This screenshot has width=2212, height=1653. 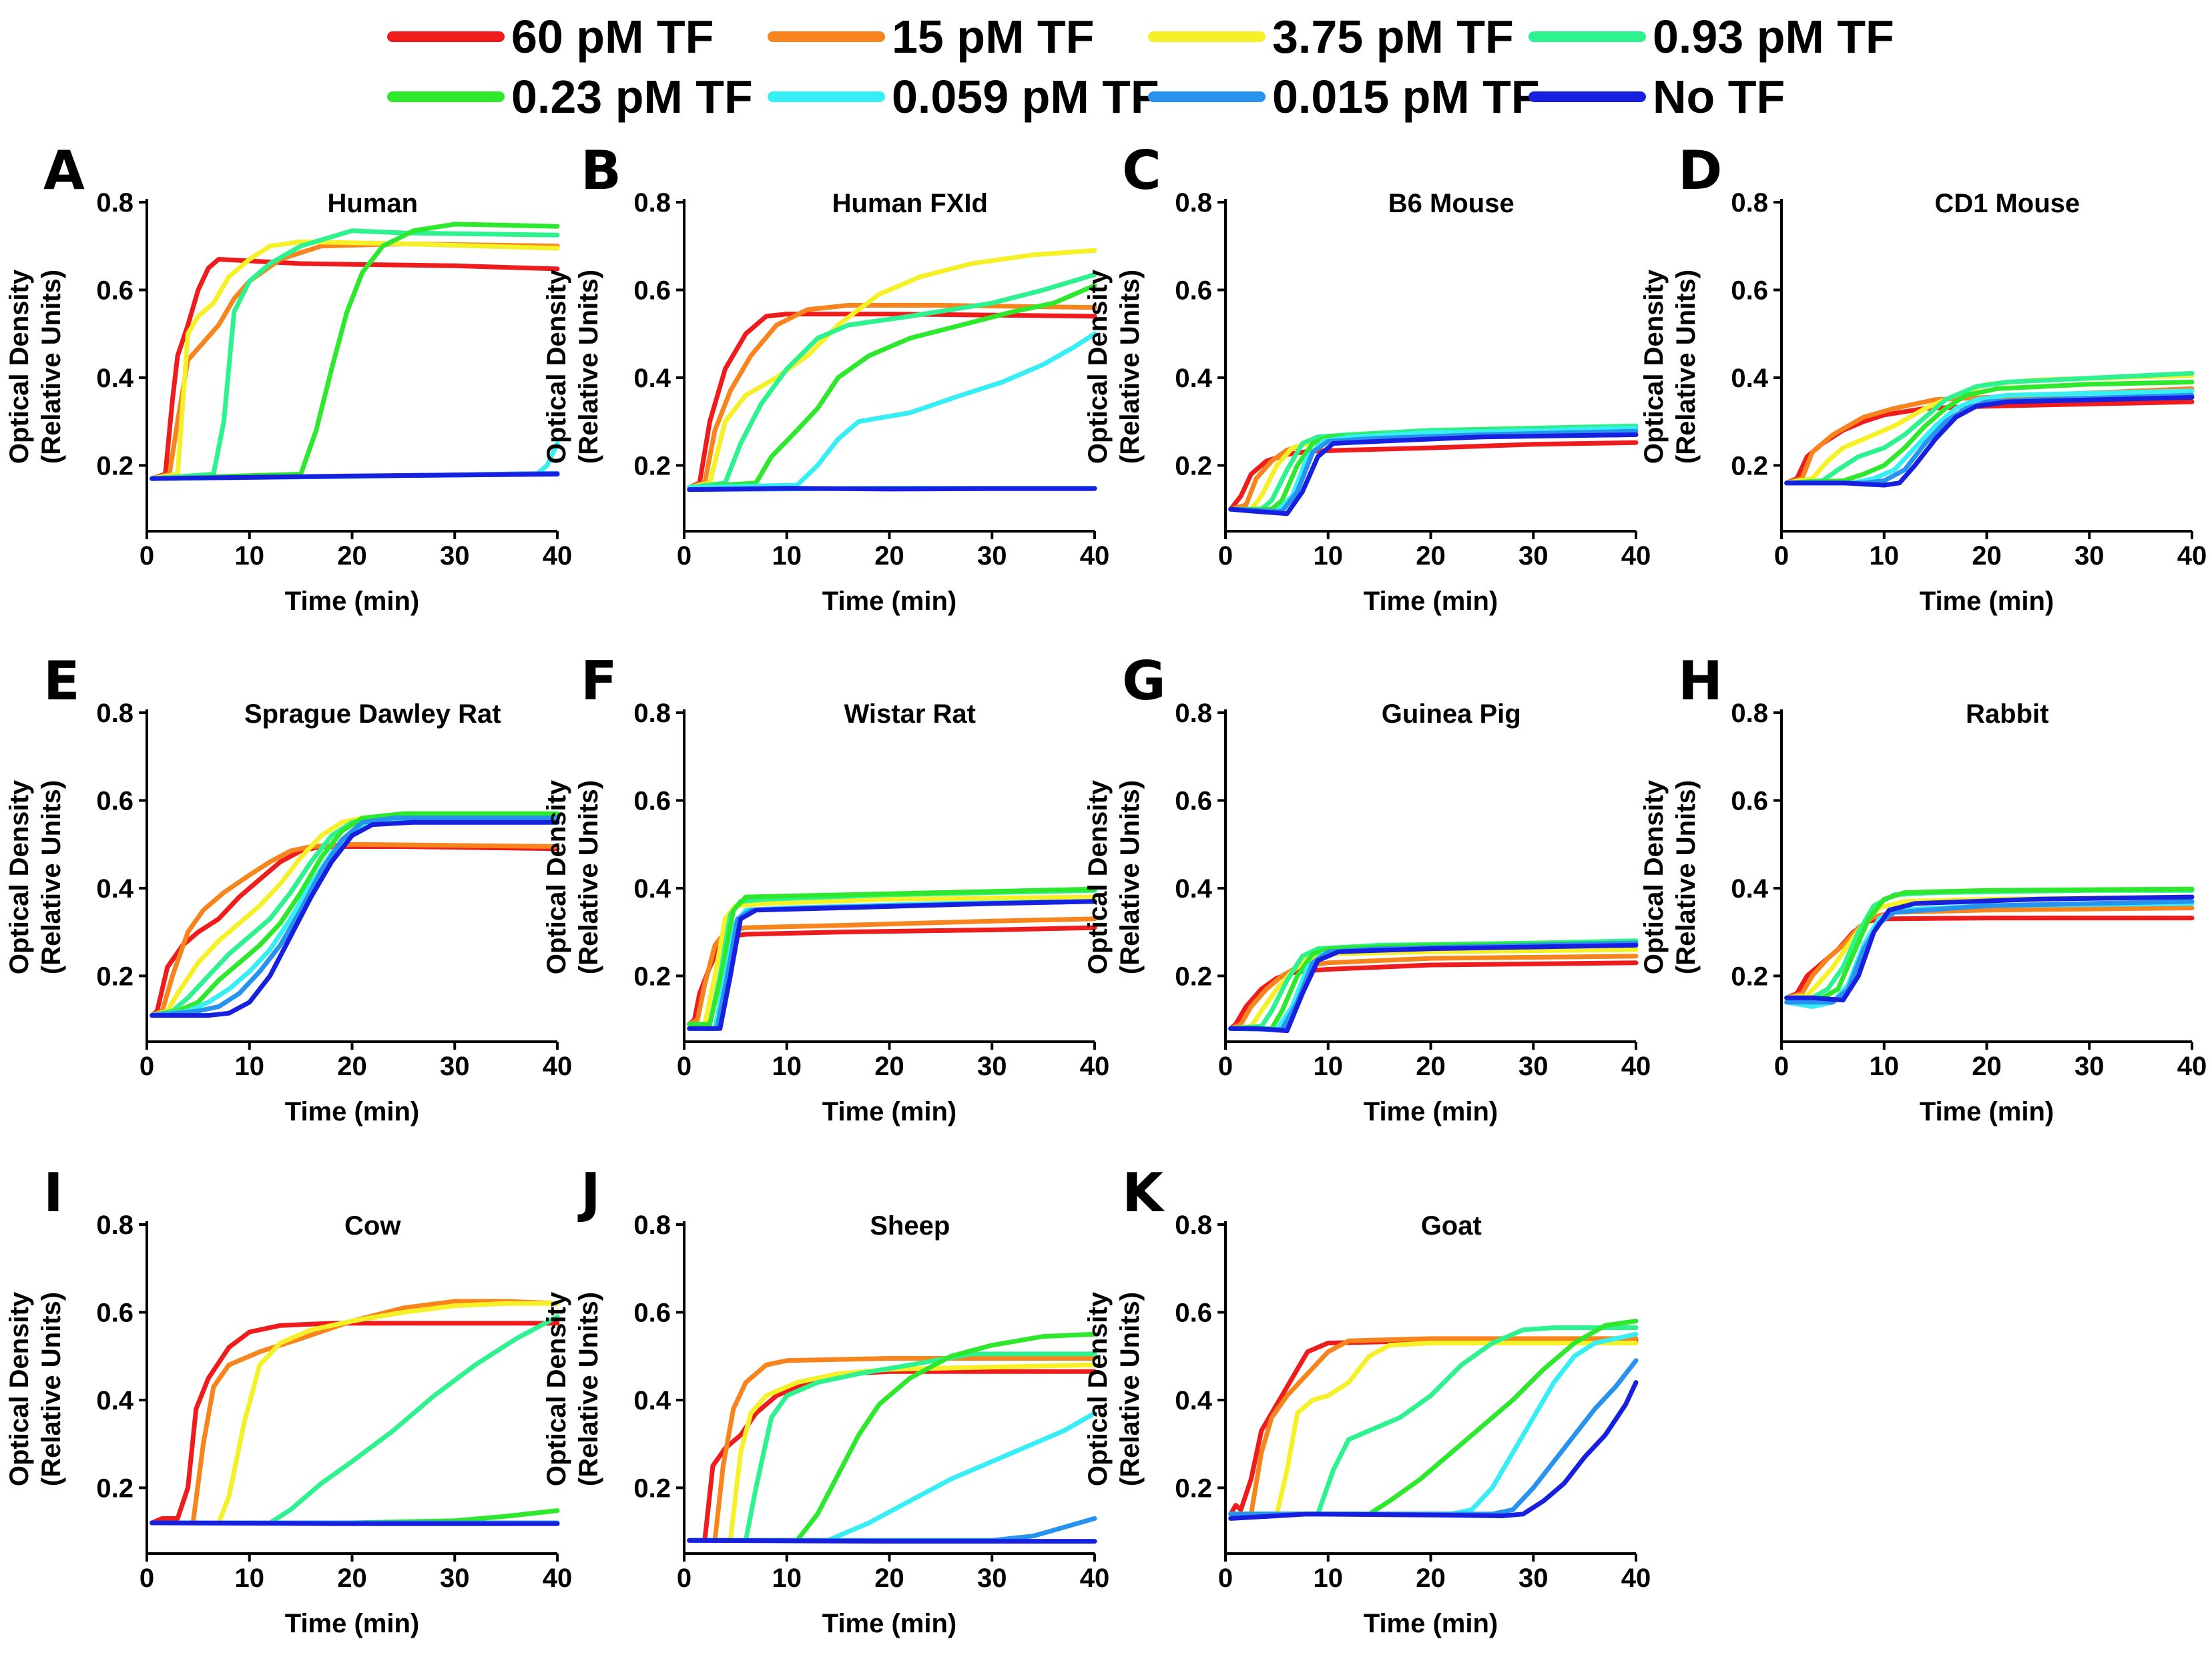 What do you see at coordinates (372, 714) in the screenshot?
I see `panel-title: Sprague Dawley Rat` at bounding box center [372, 714].